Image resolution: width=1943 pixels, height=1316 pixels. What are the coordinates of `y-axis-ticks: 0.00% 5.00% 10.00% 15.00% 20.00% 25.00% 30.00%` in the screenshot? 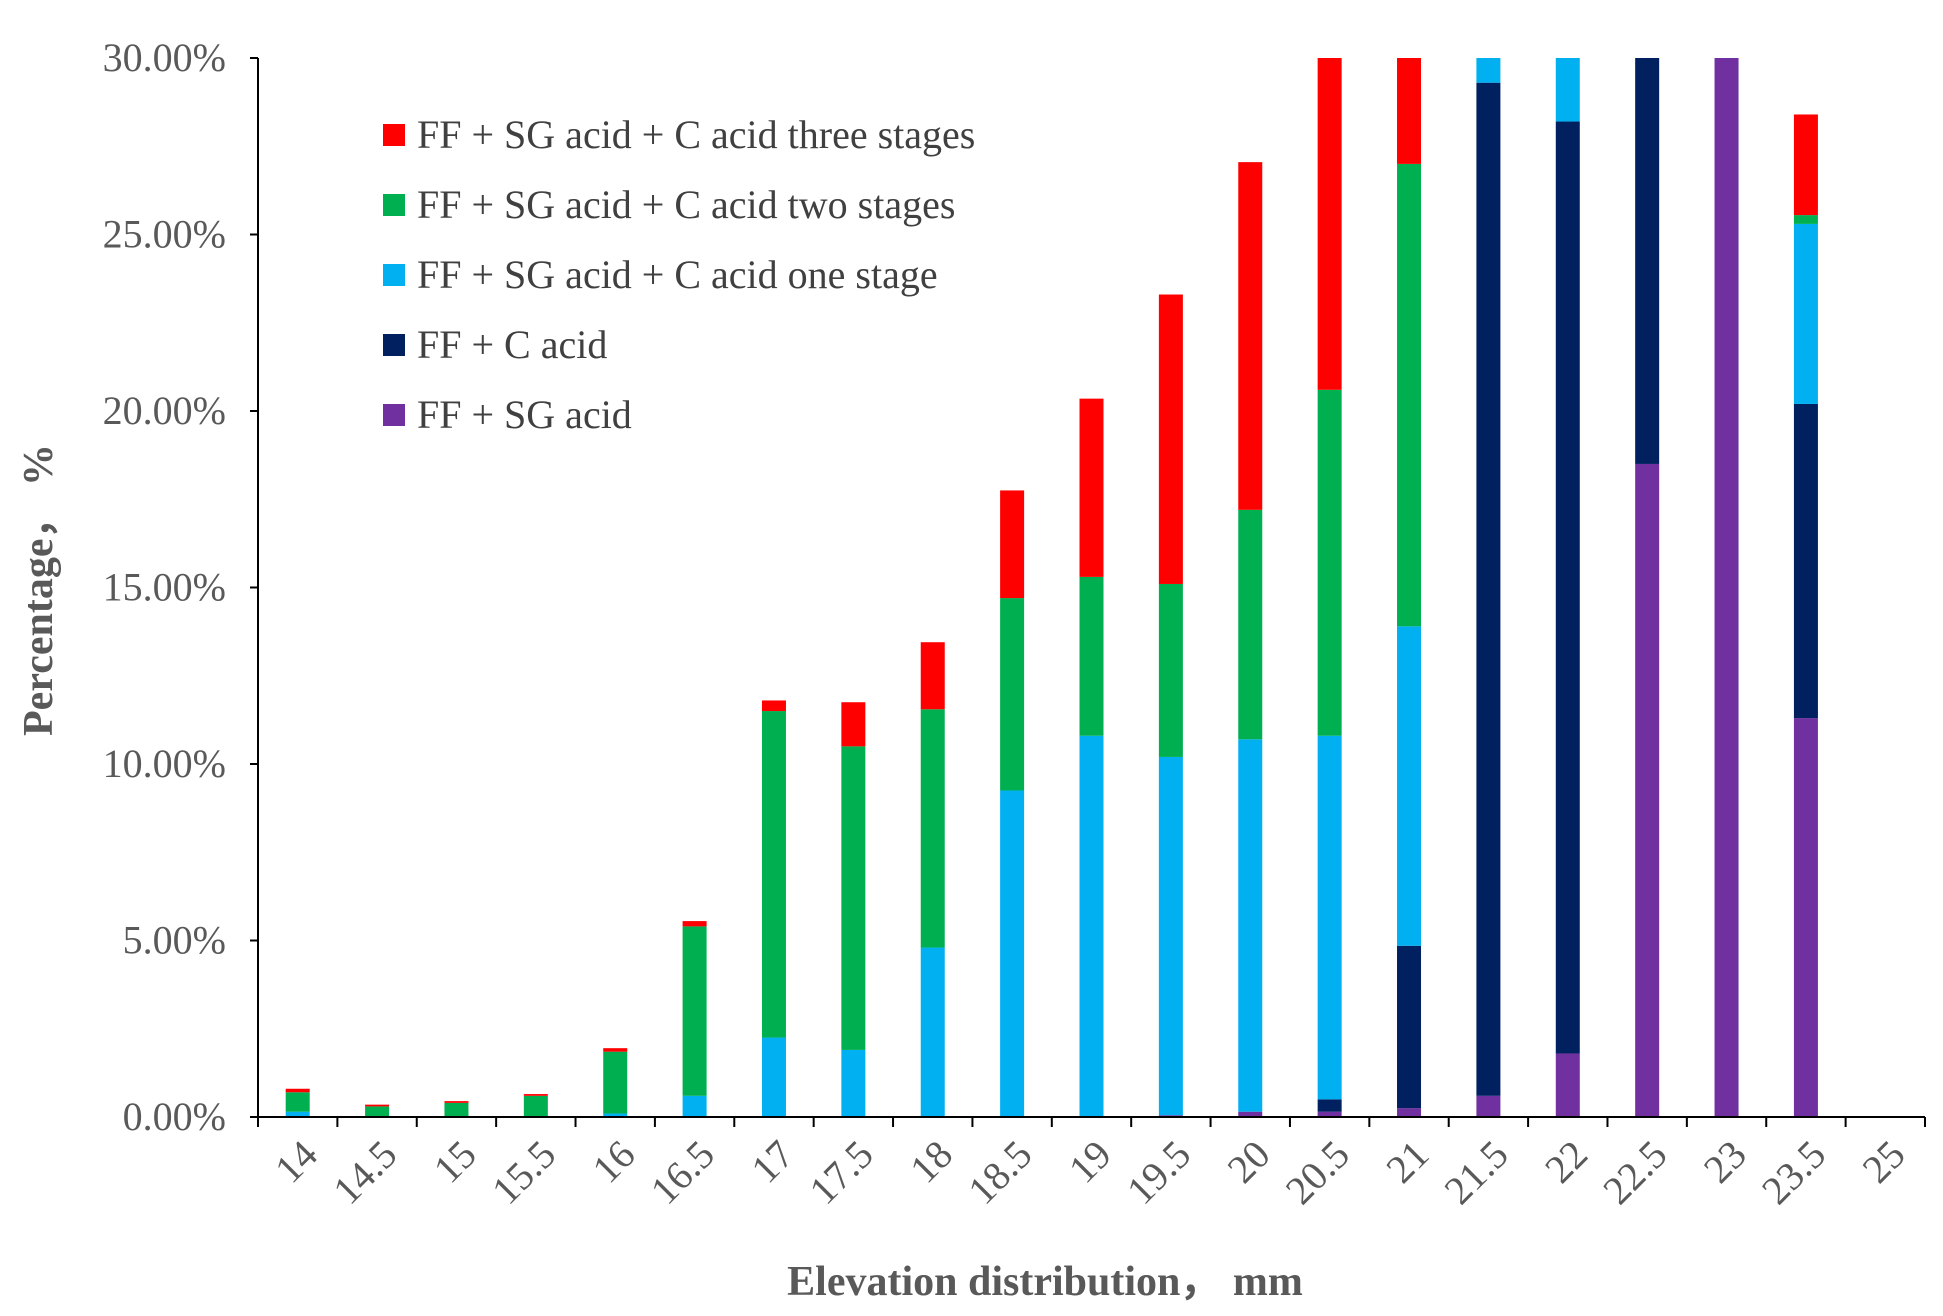 It's located at (164, 587).